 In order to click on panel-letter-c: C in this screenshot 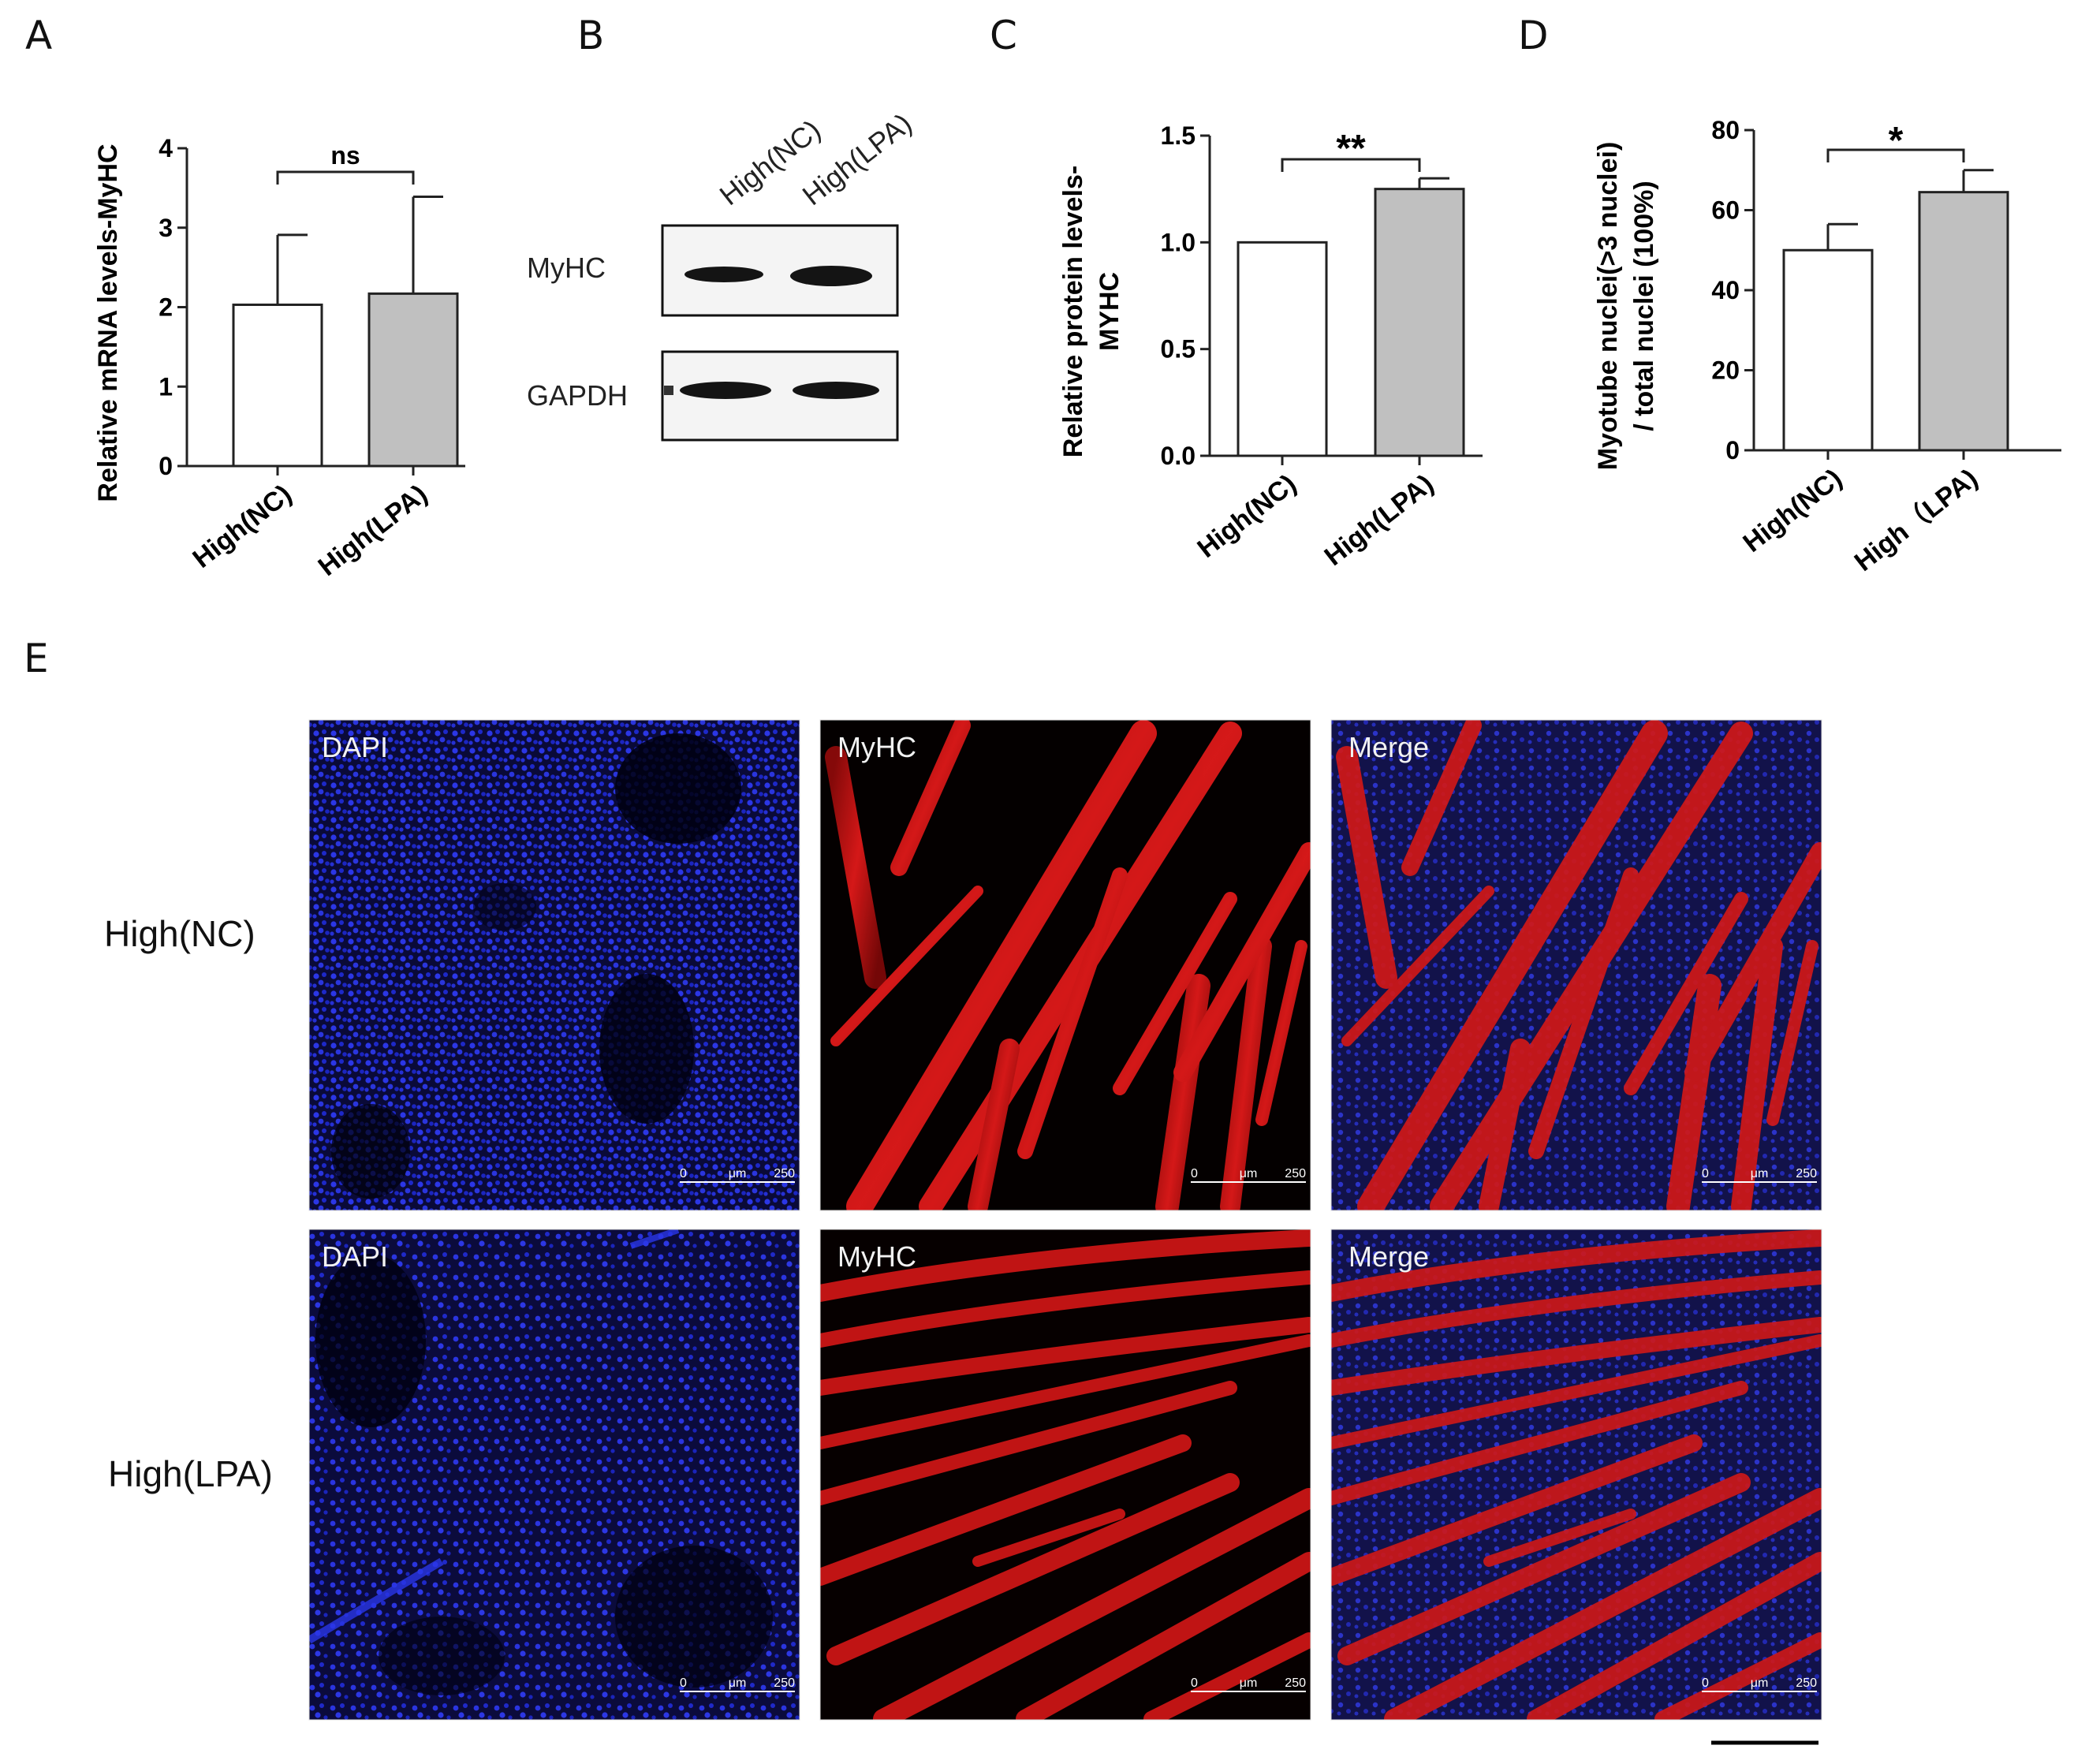, I will do `click(1003, 35)`.